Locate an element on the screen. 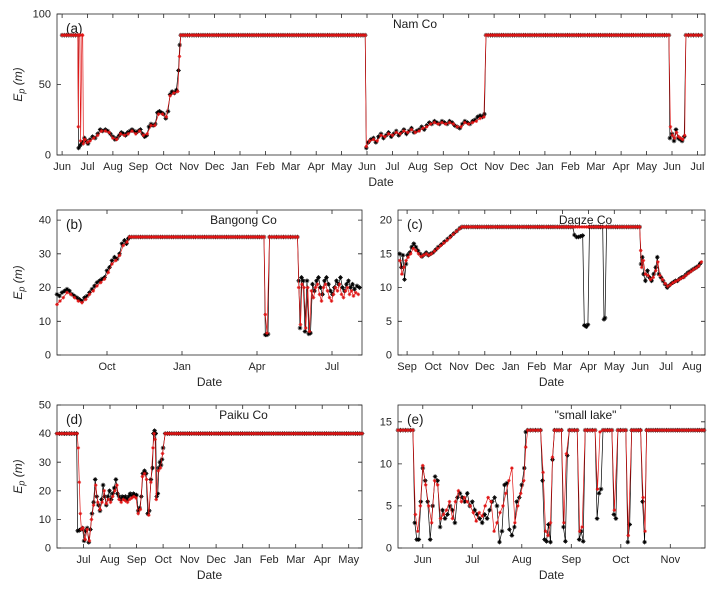  tick-marks-e is located at coordinates (551, 477).